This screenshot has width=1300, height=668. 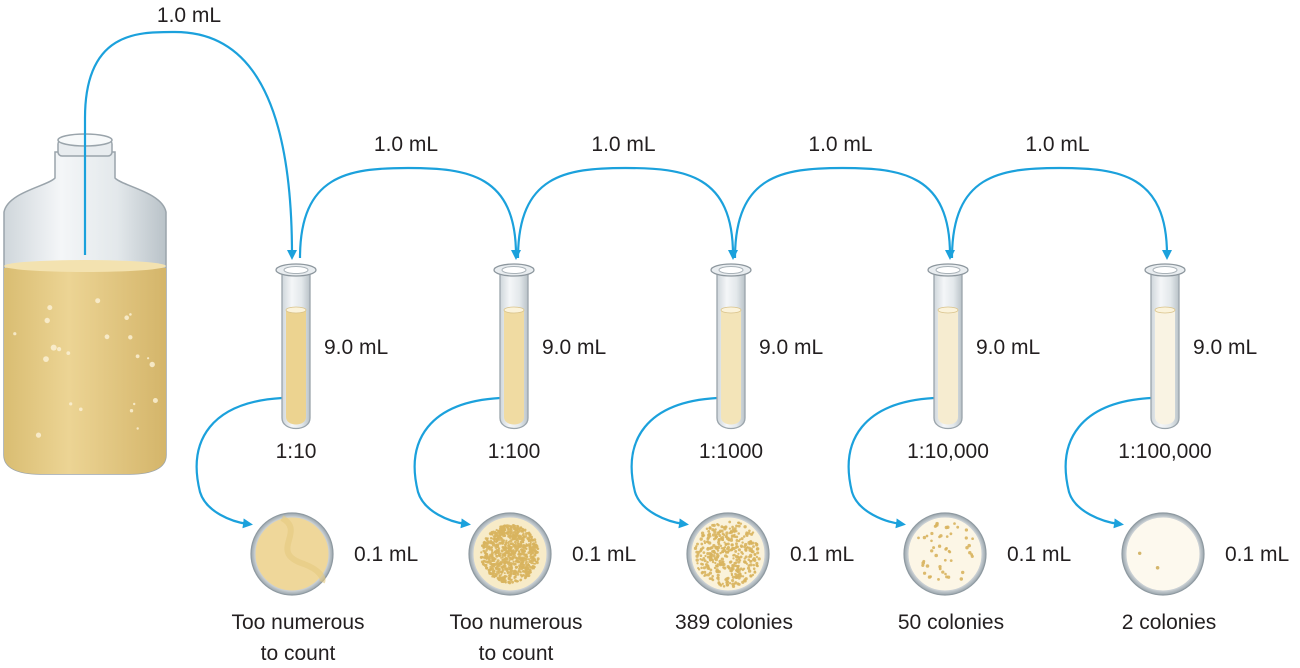 I want to click on stock-transfer-label: 1.0 mL, so click(x=189, y=15).